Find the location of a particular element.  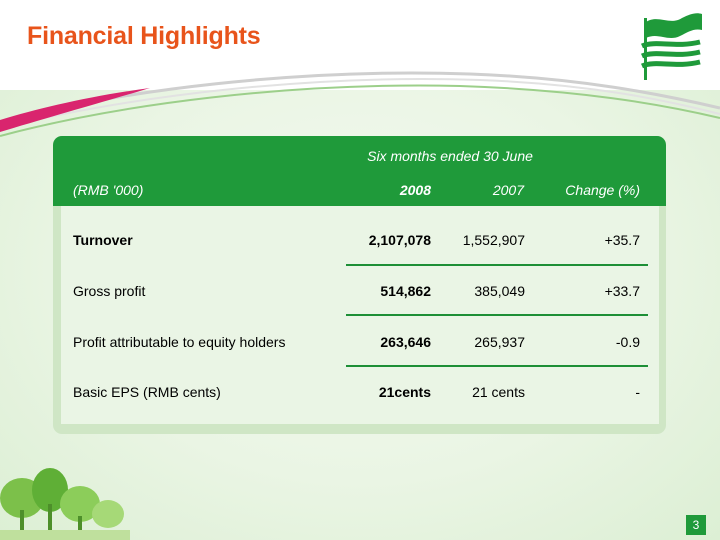

page-number: 3 is located at coordinates (696, 525).